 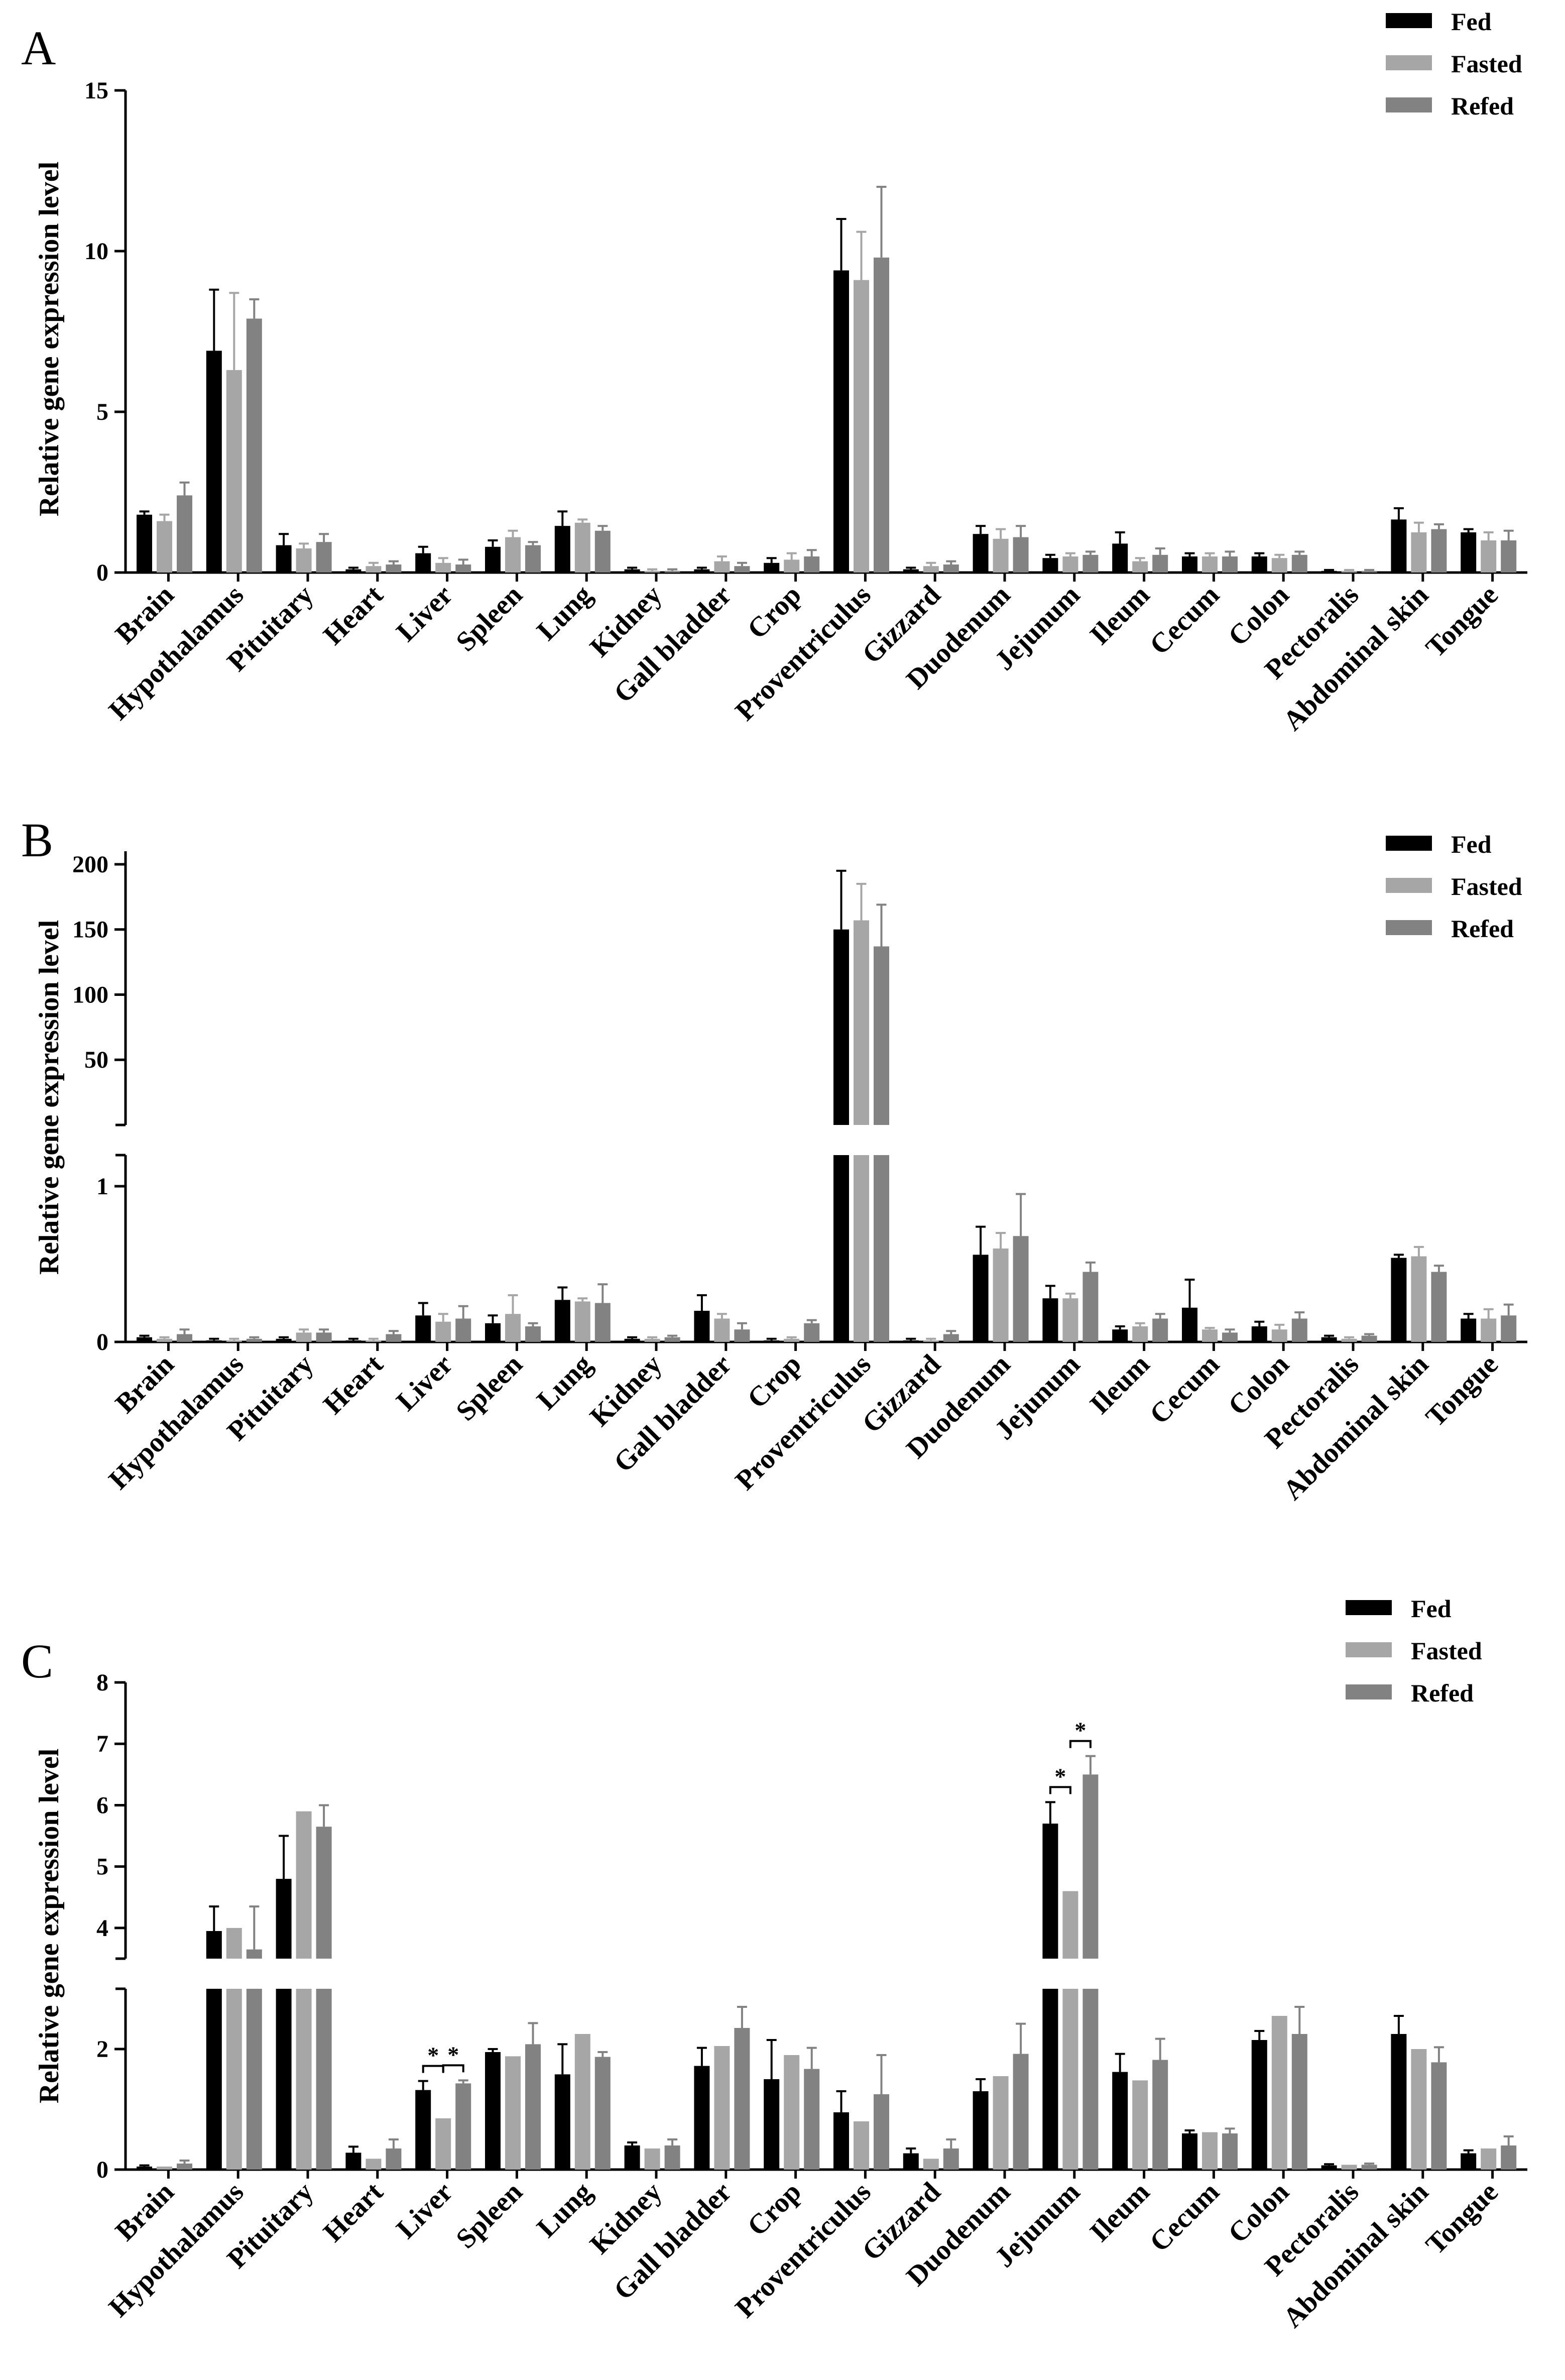 What do you see at coordinates (1060, 1790) in the screenshot?
I see `significance-bracket` at bounding box center [1060, 1790].